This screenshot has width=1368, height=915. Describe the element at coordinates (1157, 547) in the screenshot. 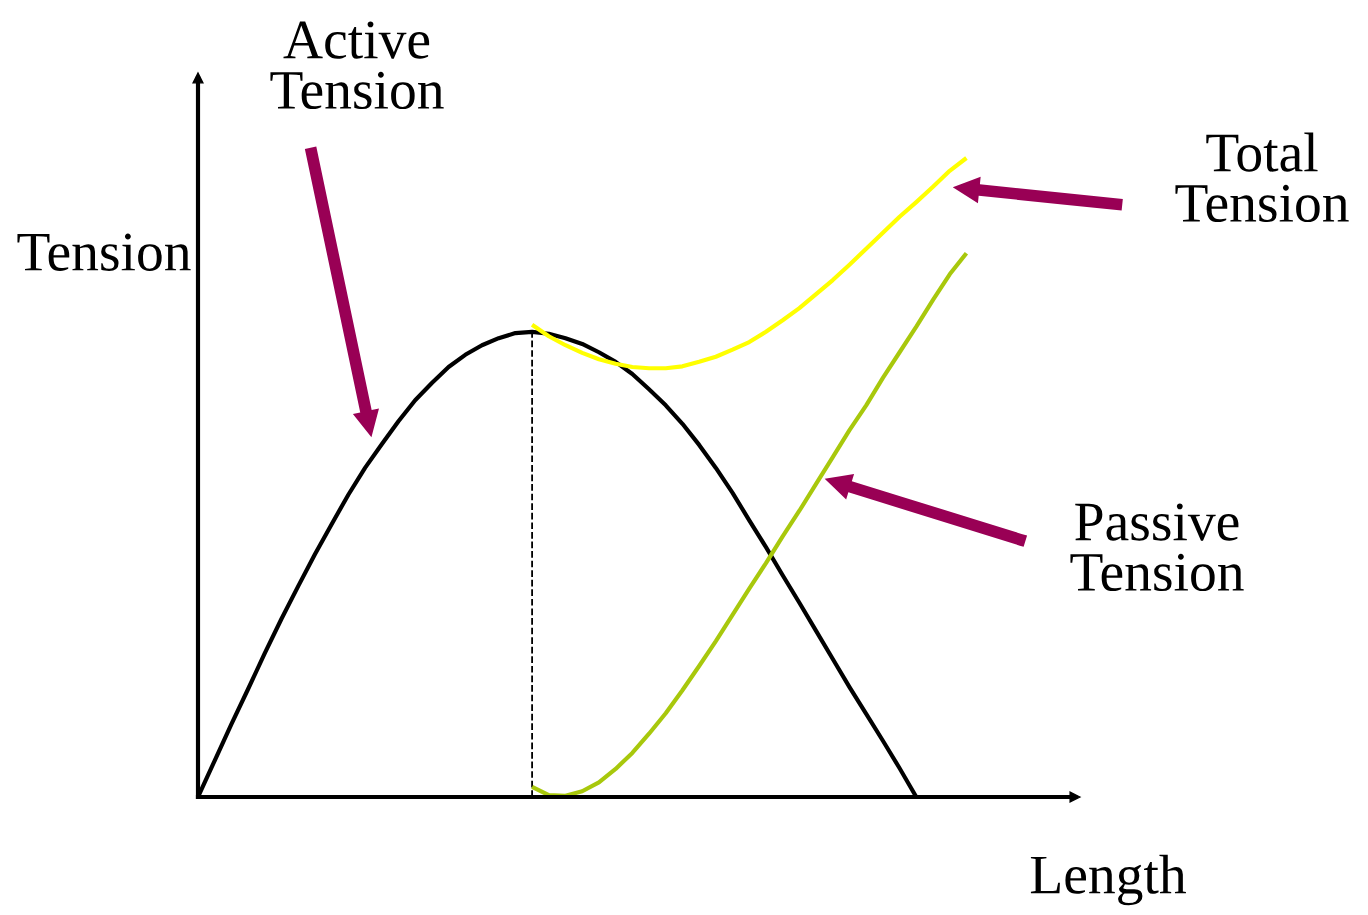

I see `annotation: Passive Tension` at that location.